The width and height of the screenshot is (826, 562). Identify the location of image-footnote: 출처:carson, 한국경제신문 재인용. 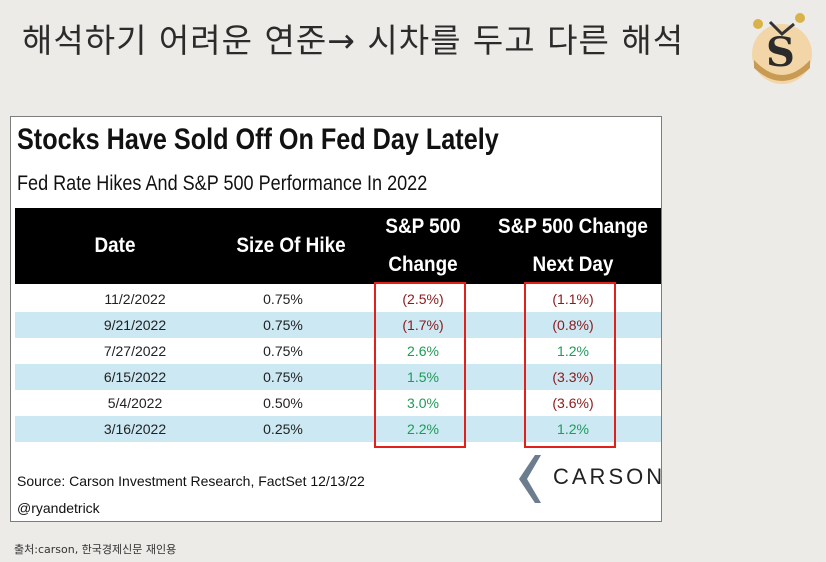
(95, 549).